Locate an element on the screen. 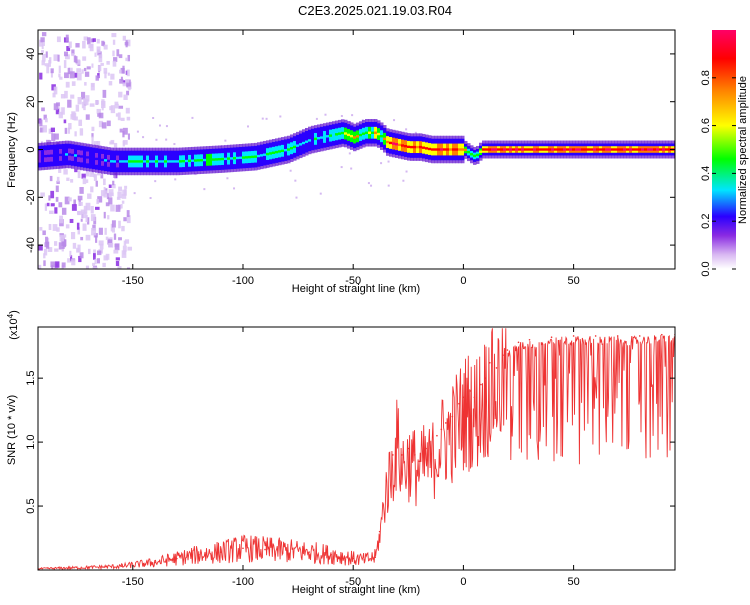  y-tick-label: 40 is located at coordinates (31, 54).